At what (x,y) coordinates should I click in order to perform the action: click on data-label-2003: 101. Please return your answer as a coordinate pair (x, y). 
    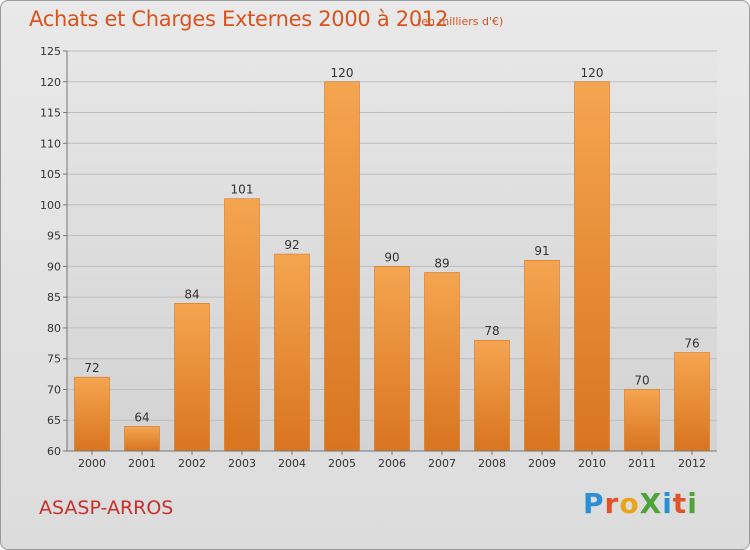
    Looking at the image, I should click on (242, 190).